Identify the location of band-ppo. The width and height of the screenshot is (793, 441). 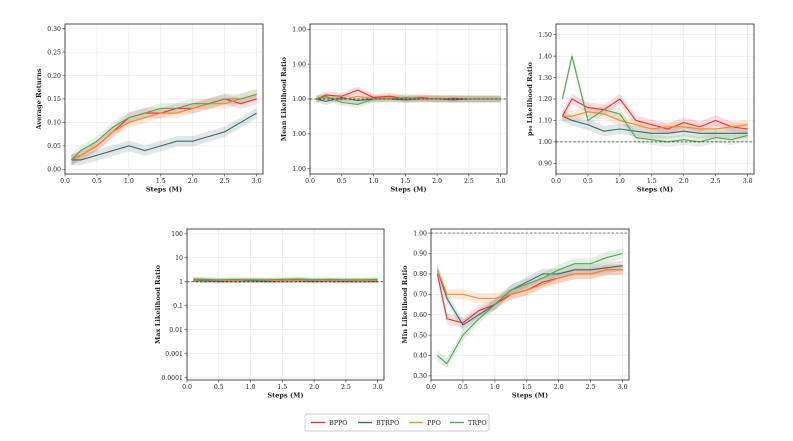
(655, 120).